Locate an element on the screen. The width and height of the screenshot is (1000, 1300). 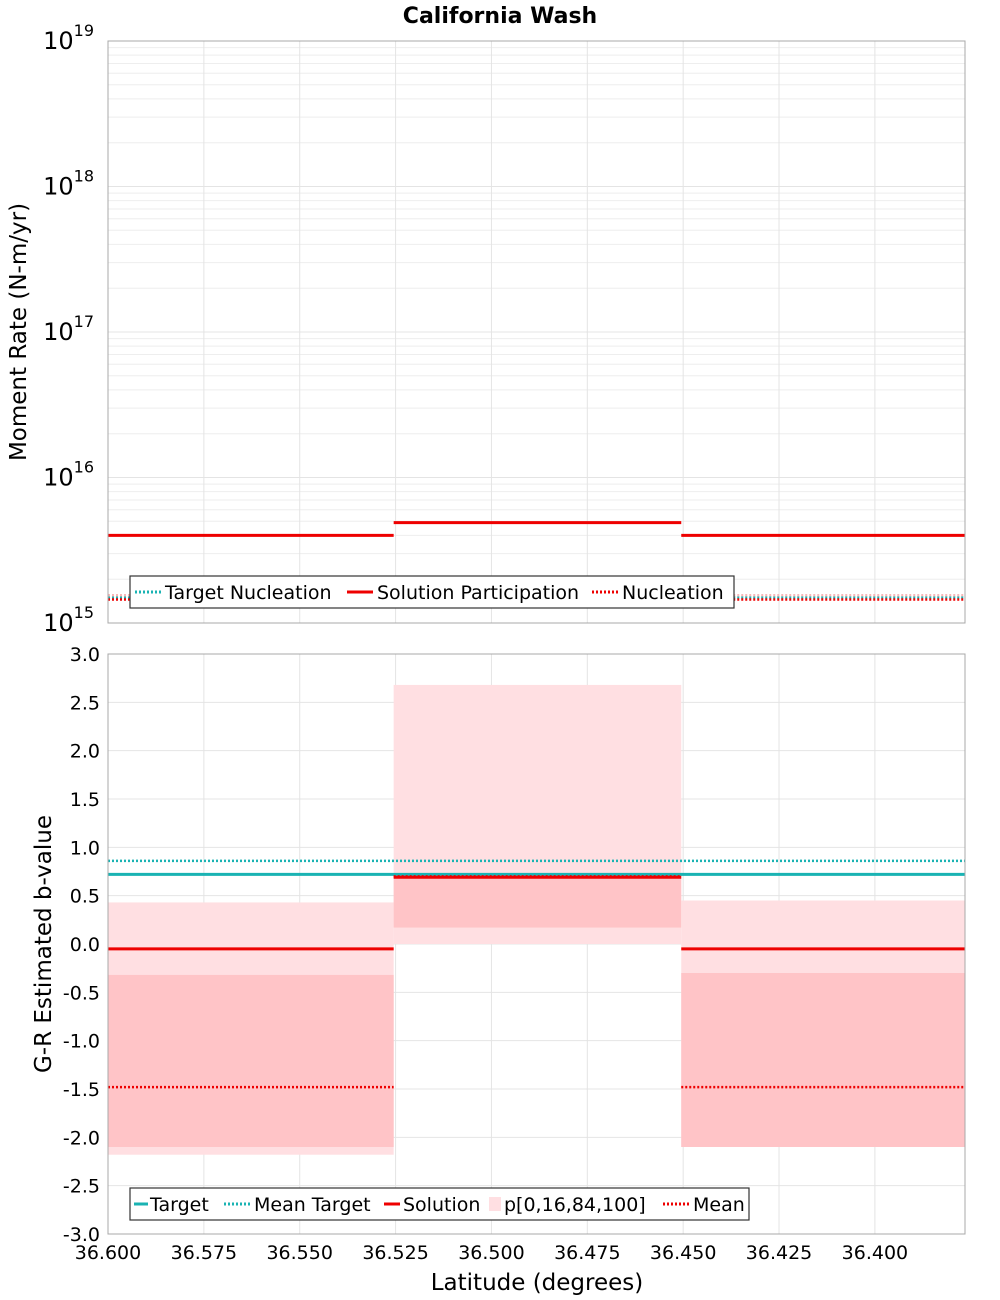
bottom-y-tick-label: 1.0 is located at coordinates (85, 848).